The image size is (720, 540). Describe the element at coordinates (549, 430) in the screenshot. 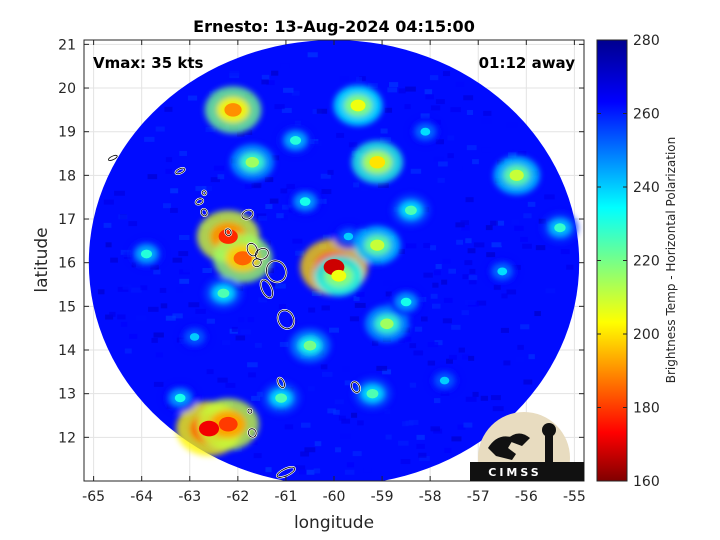

I see `logo-tank-icon` at that location.